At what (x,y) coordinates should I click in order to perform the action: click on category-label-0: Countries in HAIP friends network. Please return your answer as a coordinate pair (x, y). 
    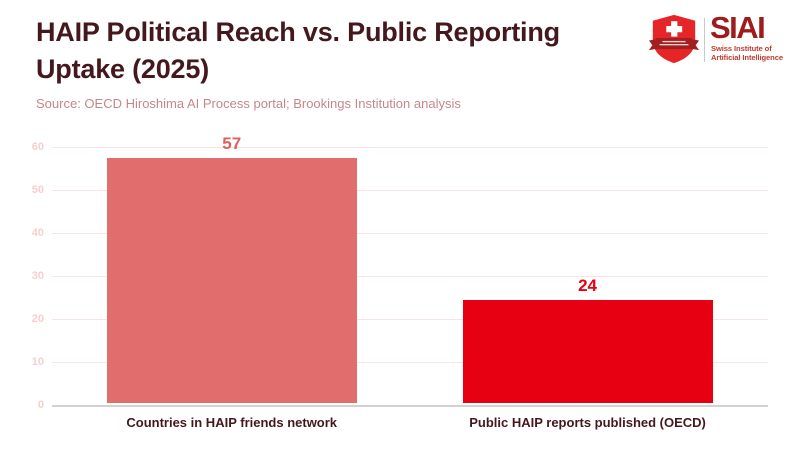
    Looking at the image, I should click on (232, 422).